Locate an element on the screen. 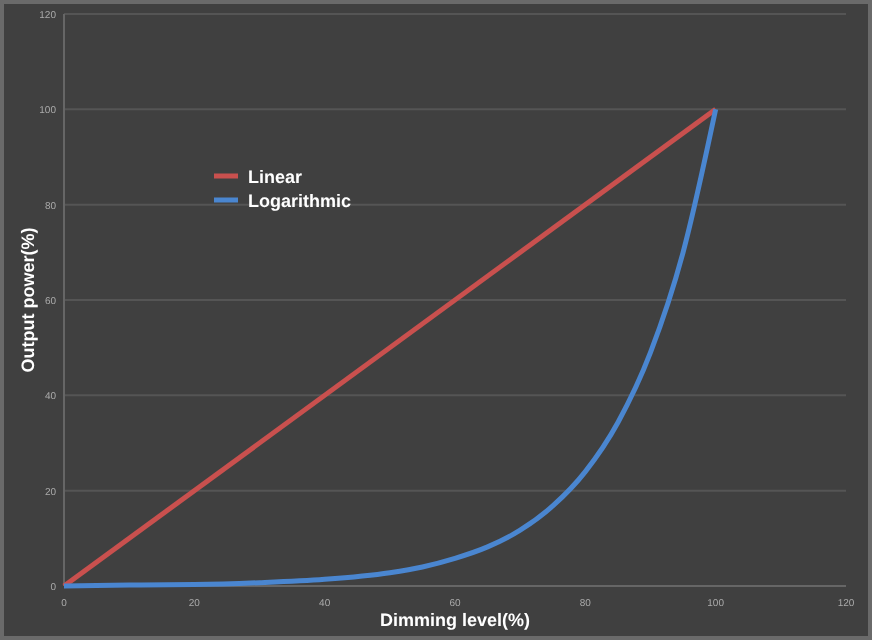  y-axis-title: Output power(%) is located at coordinates (28, 300).